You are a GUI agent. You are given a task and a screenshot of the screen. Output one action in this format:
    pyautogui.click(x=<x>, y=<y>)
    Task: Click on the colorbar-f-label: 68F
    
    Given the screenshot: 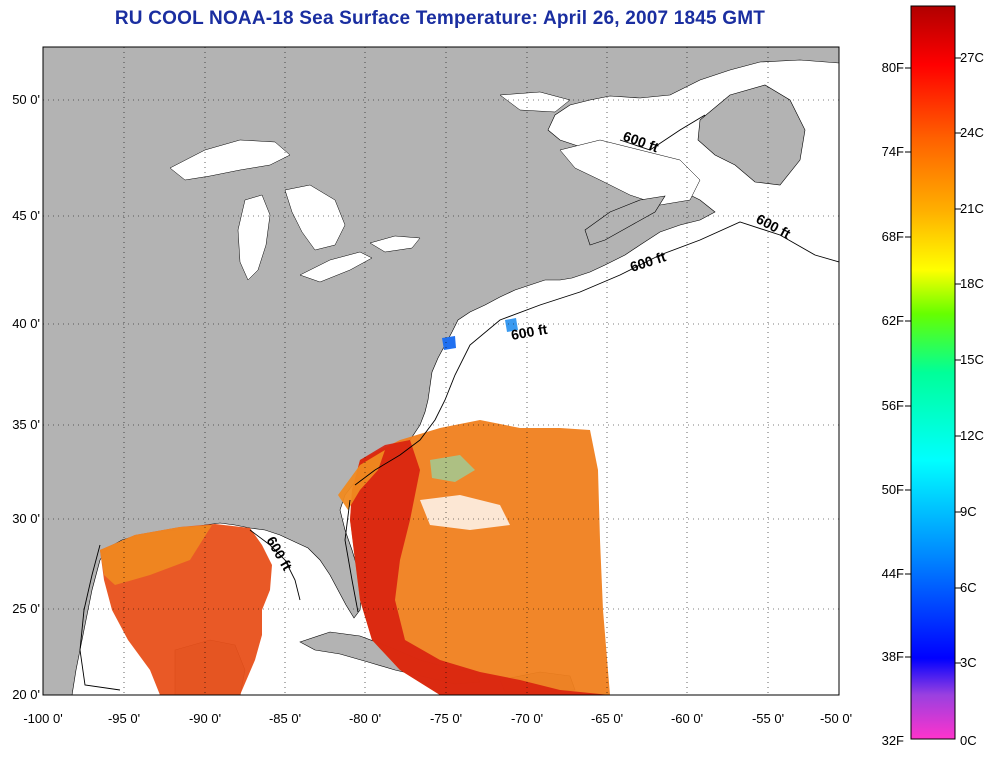 What is the action you would take?
    pyautogui.click(x=893, y=236)
    